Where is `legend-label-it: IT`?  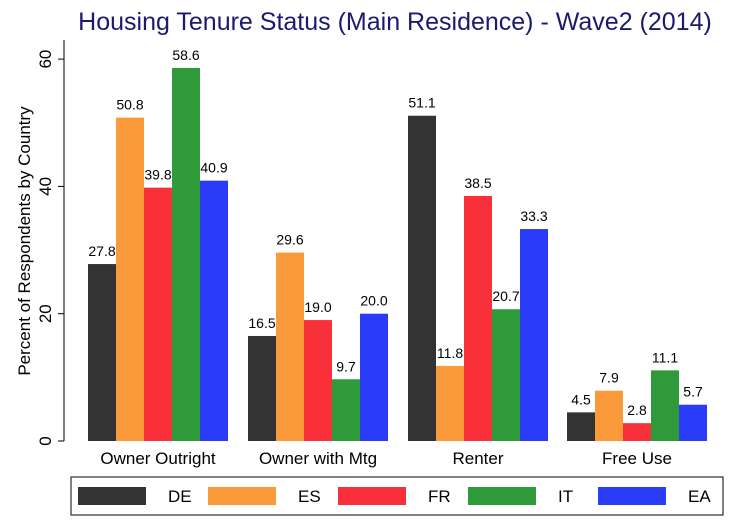
legend-label-it: IT is located at coordinates (565, 496).